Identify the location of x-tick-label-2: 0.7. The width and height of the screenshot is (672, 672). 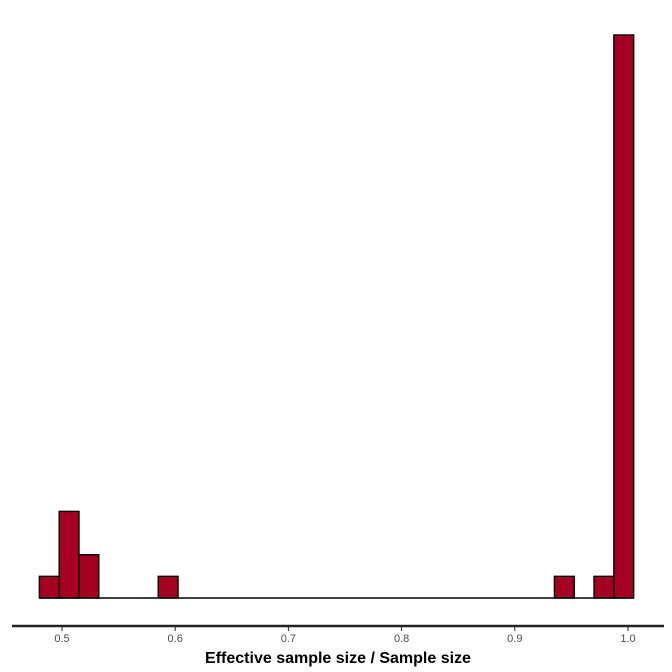
(288, 639).